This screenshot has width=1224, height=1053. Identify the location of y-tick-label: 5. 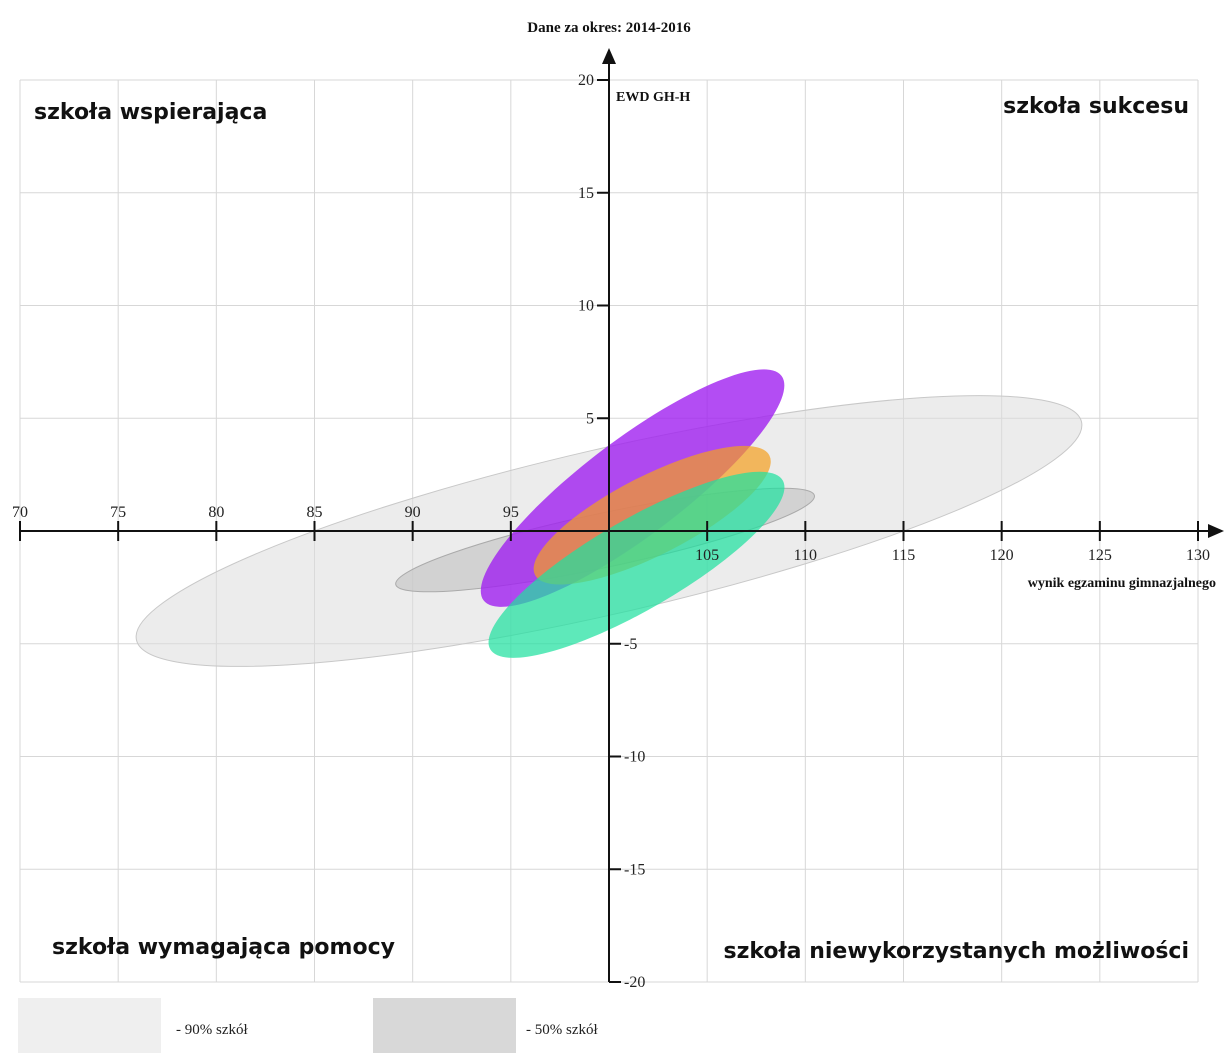
(590, 418).